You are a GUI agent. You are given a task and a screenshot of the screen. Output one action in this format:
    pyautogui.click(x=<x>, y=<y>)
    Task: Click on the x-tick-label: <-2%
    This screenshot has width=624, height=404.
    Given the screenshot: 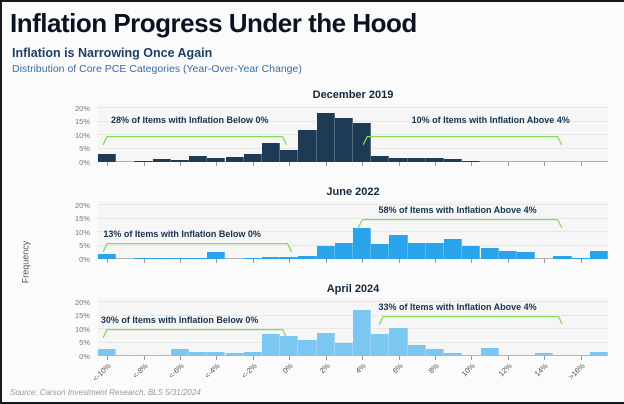 What is the action you would take?
    pyautogui.click(x=249, y=371)
    